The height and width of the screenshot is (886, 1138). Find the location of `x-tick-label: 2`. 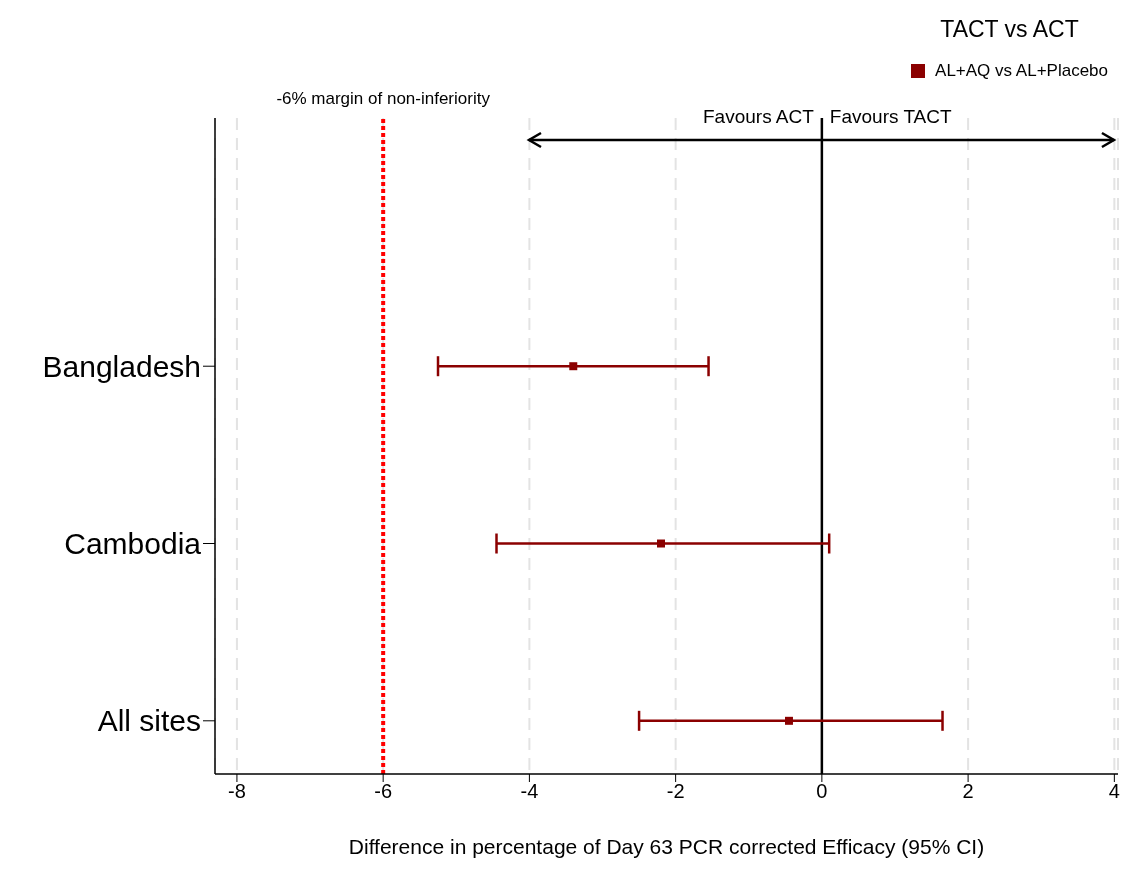

x-tick-label: 2 is located at coordinates (968, 791).